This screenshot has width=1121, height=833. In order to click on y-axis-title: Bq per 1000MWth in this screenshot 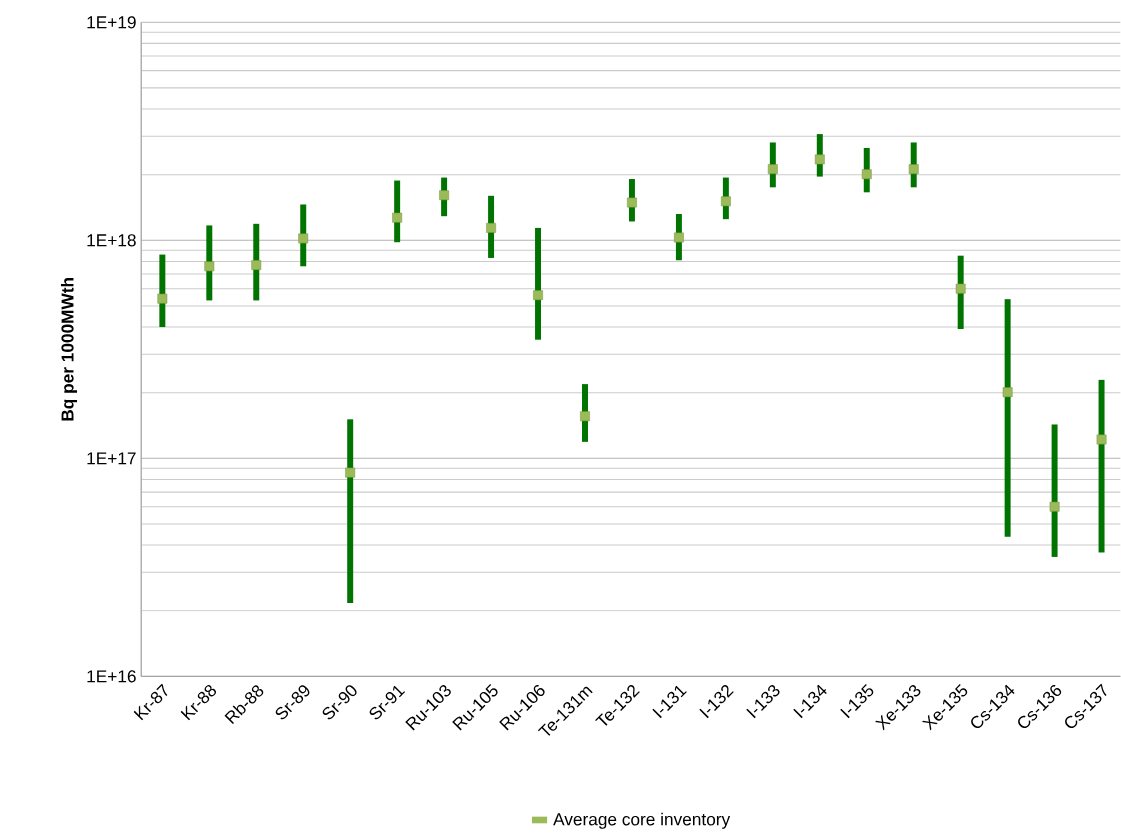, I will do `click(69, 349)`.